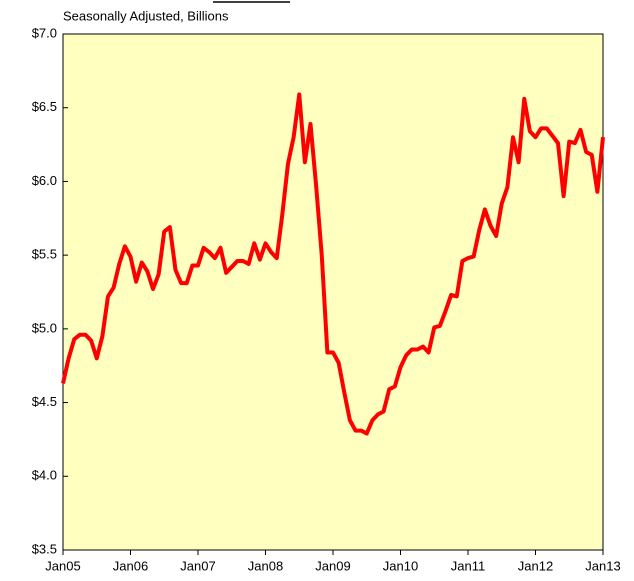 The height and width of the screenshot is (581, 634). What do you see at coordinates (62, 565) in the screenshot?
I see `x-tick-label: Jan05` at bounding box center [62, 565].